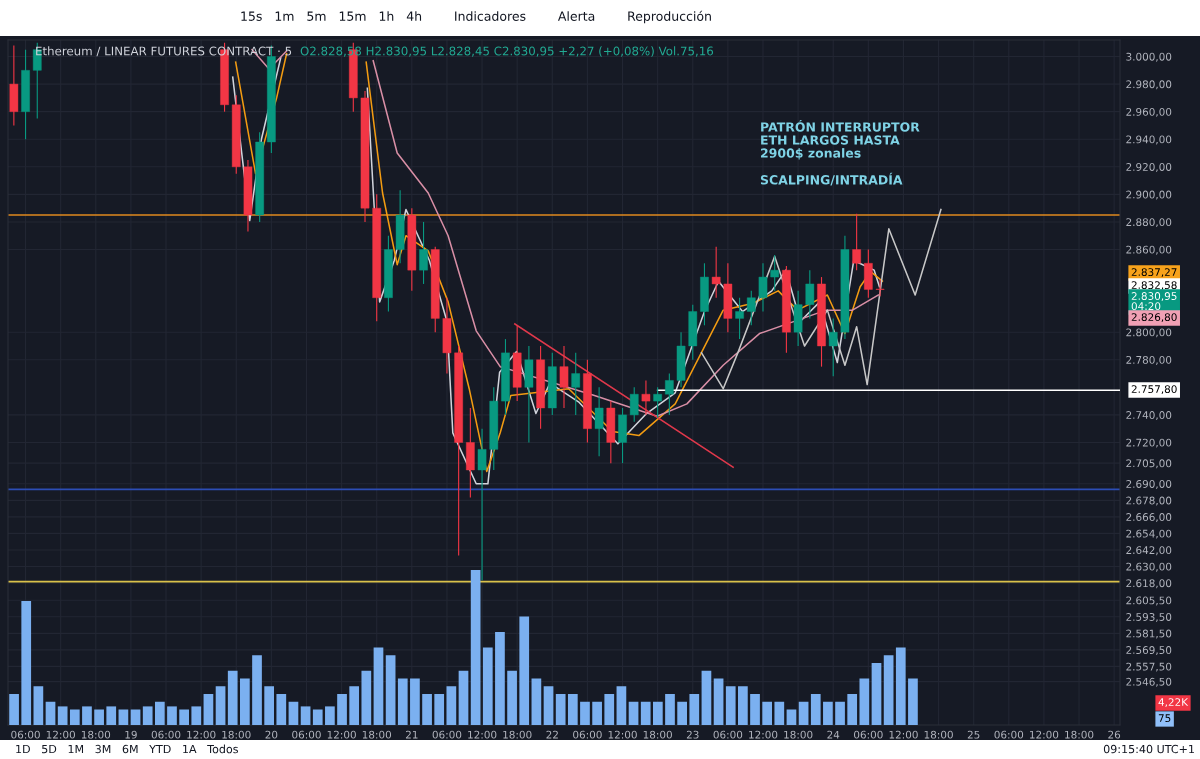 Image resolution: width=1200 pixels, height=759 pixels. What do you see at coordinates (1149, 167) in the screenshot?
I see `y-tick-label: 2.920,00` at bounding box center [1149, 167].